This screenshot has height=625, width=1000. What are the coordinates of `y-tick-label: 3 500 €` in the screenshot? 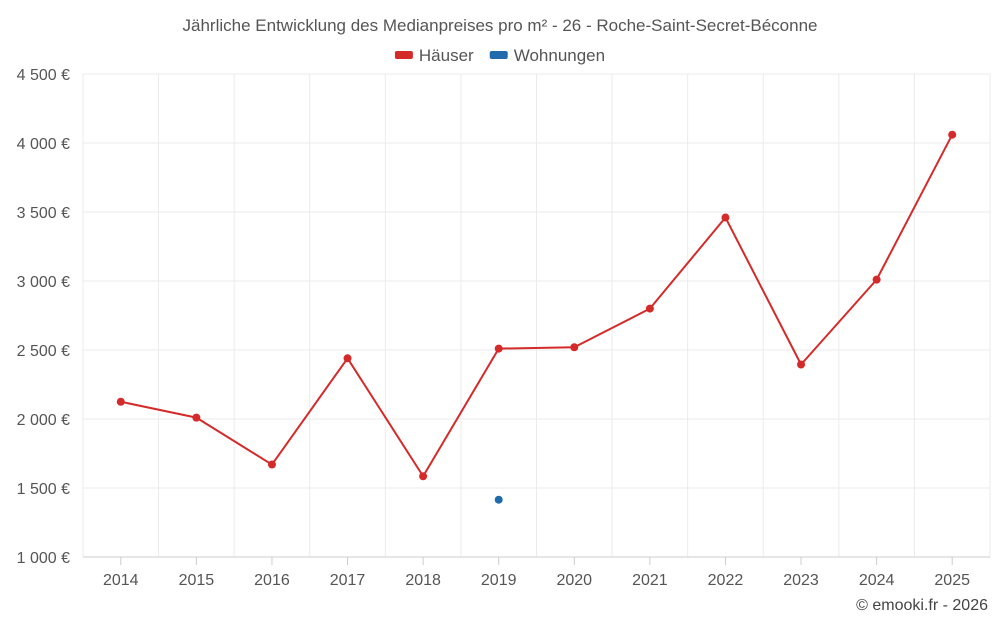 It's located at (43, 213).